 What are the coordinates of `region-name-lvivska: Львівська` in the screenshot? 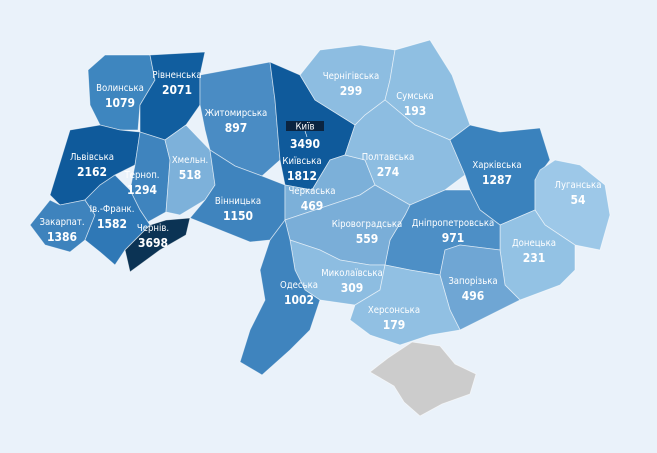 It's located at (92, 157).